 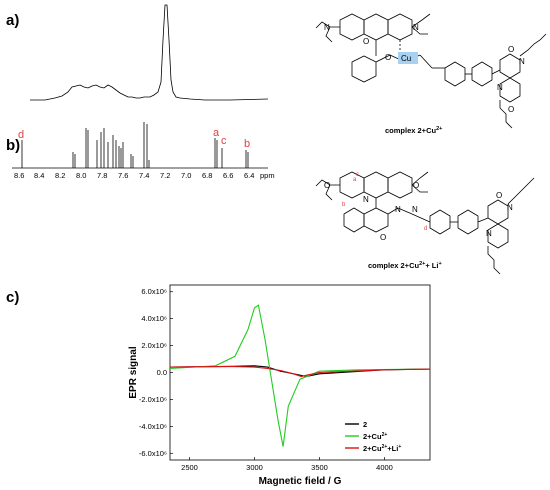 I want to click on complex-b-caption: complex 2+Cu2++ Li+, so click(x=405, y=265).